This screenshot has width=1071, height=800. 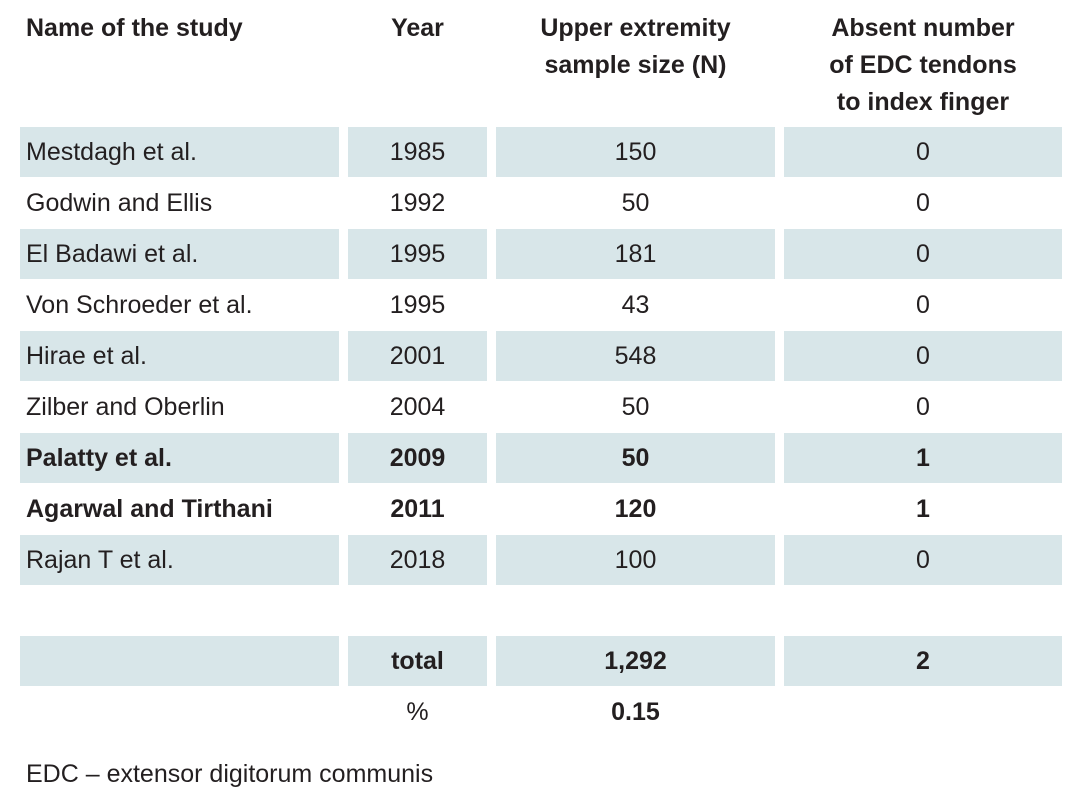 I want to click on table-row: Rajan T et al. 2018 100 0, so click(x=535, y=560).